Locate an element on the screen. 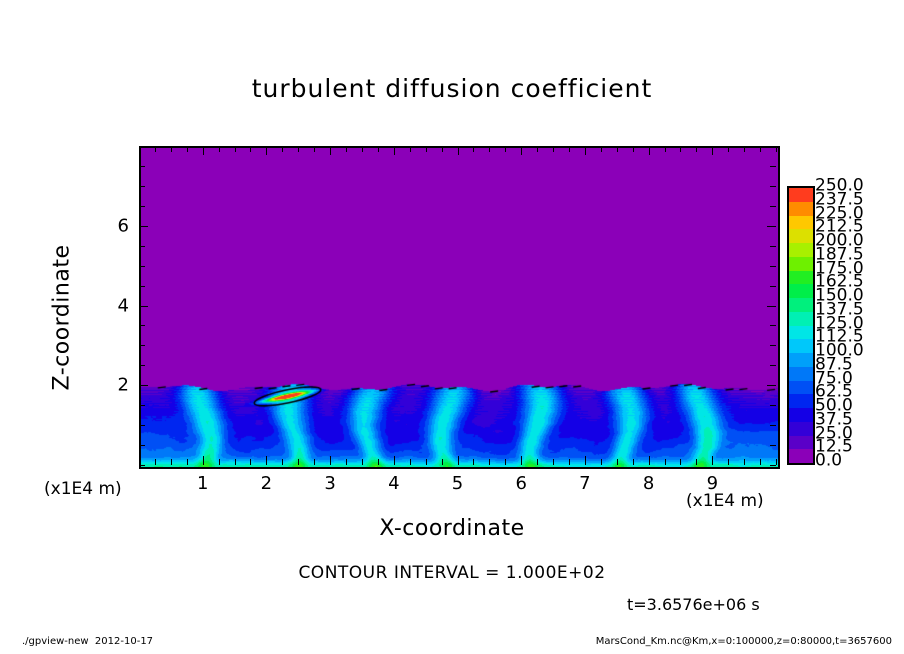  y-axis-title: Z-coordinate is located at coordinates (62, 317).